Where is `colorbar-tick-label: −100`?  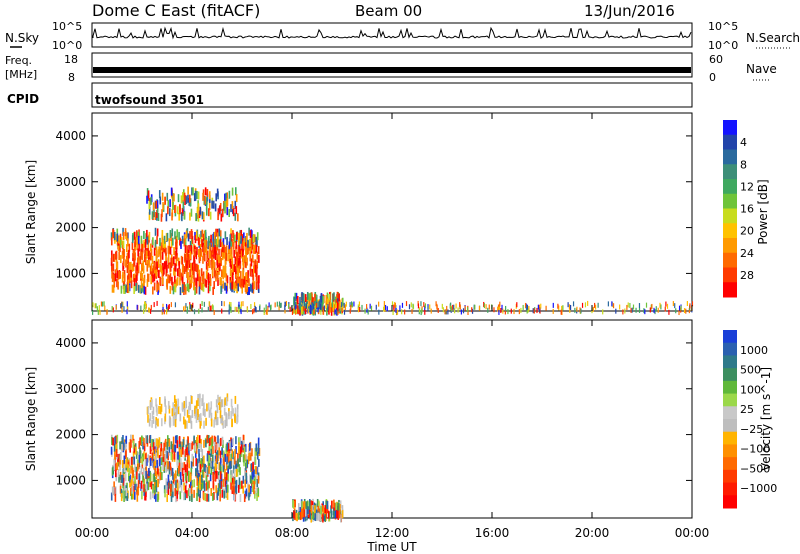
colorbar-tick-label: −100 is located at coordinates (755, 449).